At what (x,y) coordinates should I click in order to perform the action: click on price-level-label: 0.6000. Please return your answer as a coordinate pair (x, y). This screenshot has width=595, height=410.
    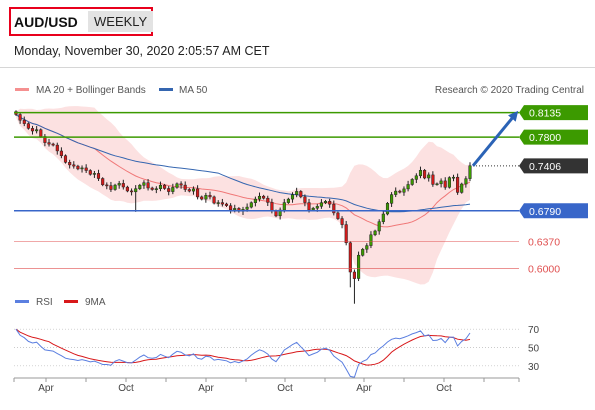
    Looking at the image, I should click on (544, 269).